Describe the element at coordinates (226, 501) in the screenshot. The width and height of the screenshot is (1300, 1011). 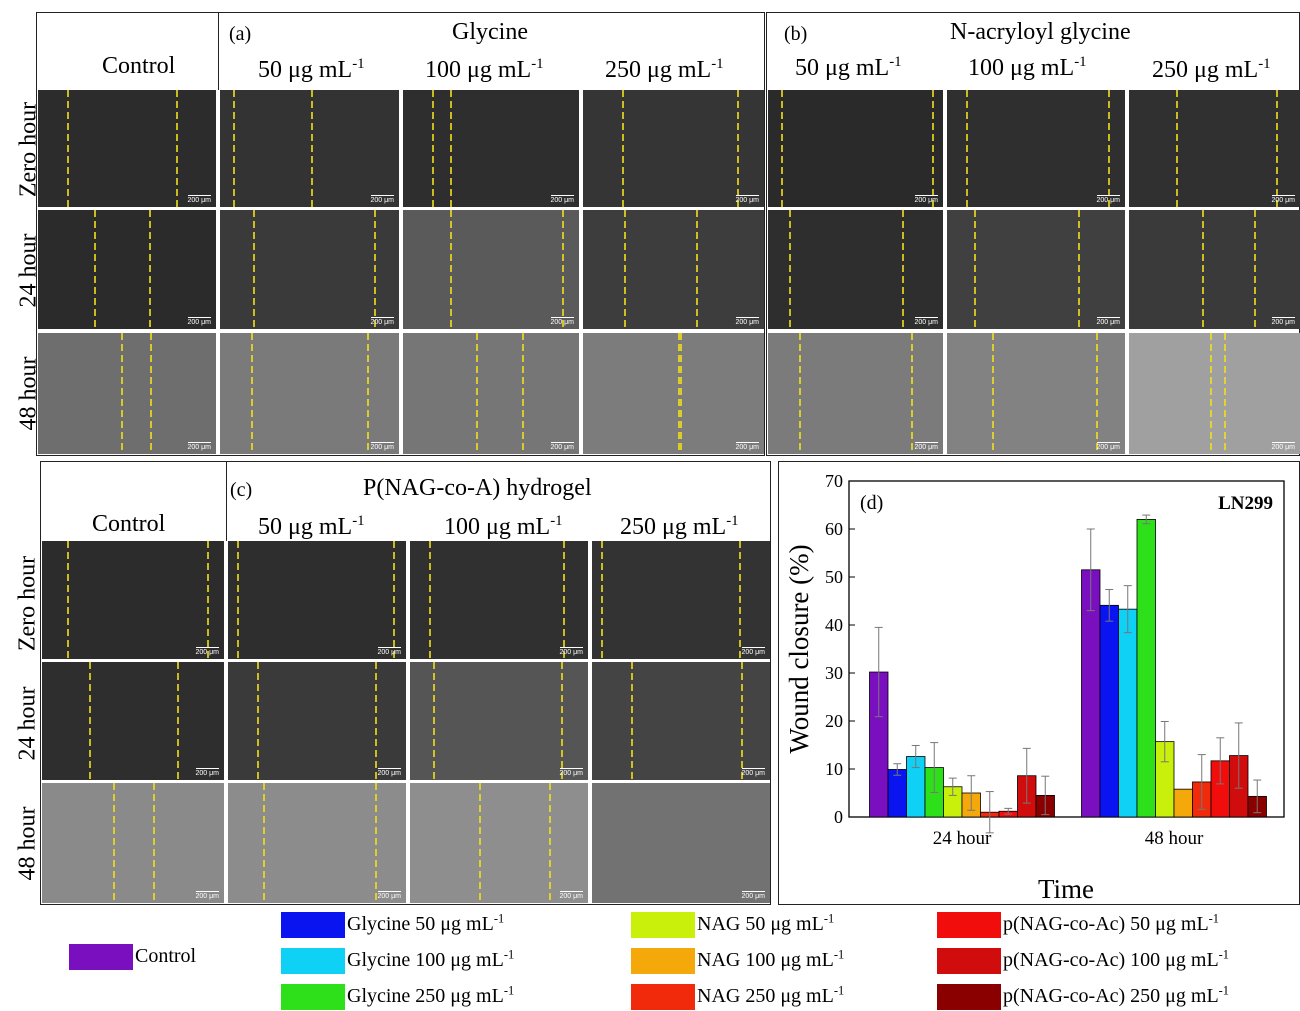
I see `panel-c-divider` at that location.